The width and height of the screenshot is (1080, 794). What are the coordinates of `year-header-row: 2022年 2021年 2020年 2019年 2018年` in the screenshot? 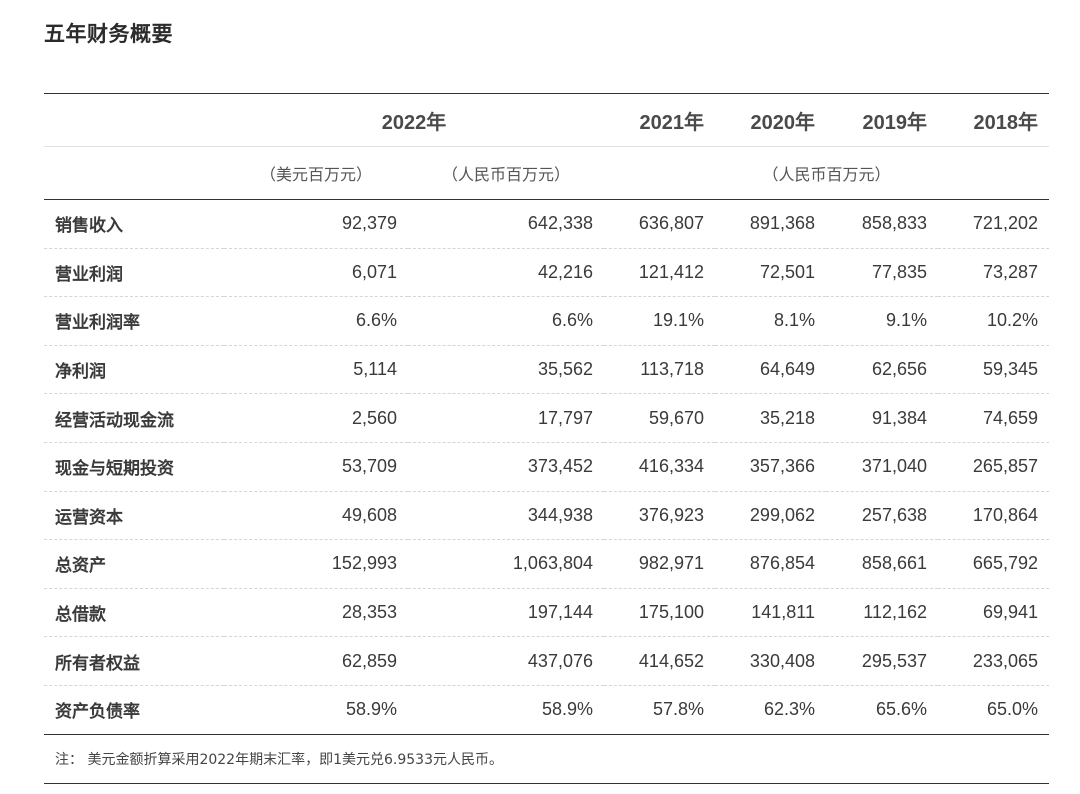 It's located at (546, 120).